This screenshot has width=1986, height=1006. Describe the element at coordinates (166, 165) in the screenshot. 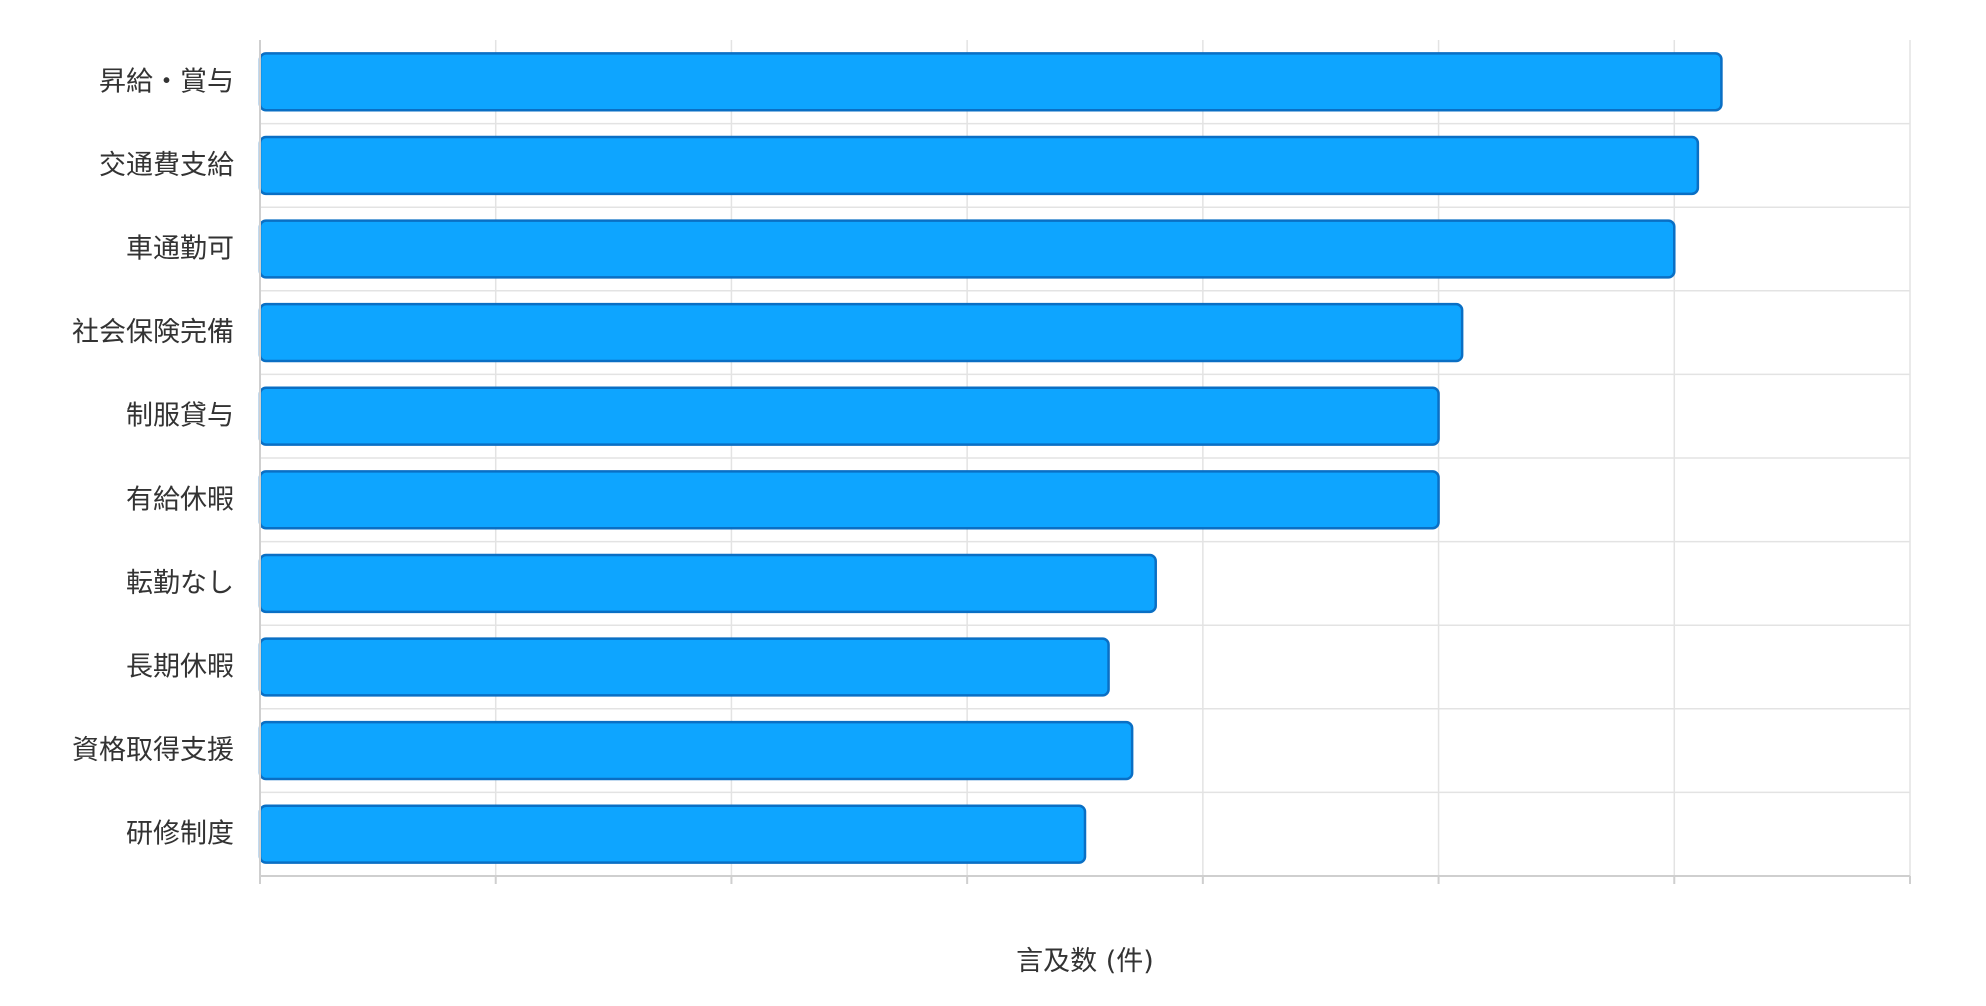

I see `category-label: 交通費支給` at that location.